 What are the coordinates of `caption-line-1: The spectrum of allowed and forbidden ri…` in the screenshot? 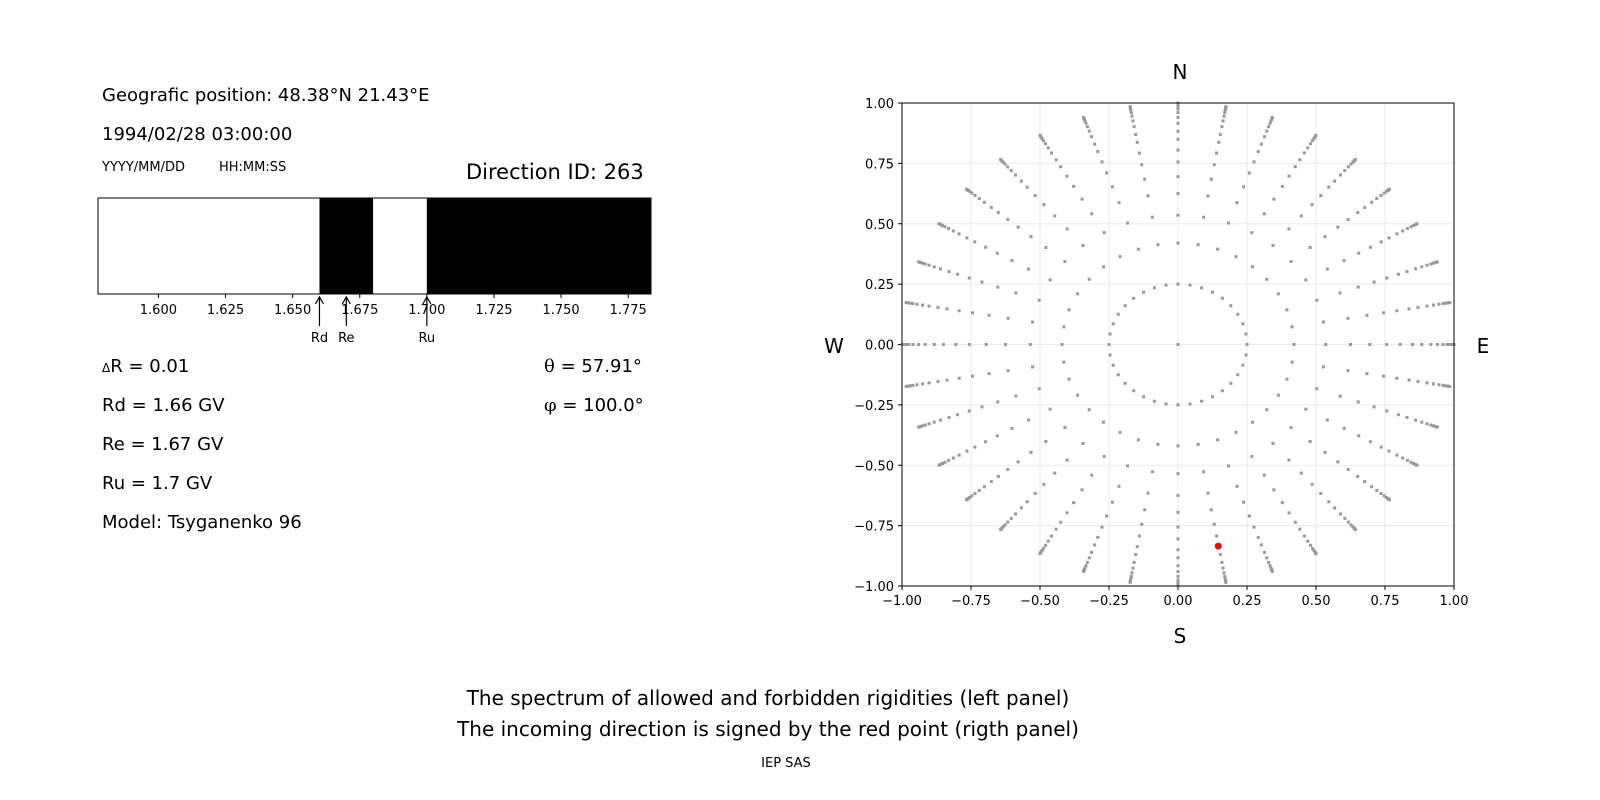 It's located at (768, 698).